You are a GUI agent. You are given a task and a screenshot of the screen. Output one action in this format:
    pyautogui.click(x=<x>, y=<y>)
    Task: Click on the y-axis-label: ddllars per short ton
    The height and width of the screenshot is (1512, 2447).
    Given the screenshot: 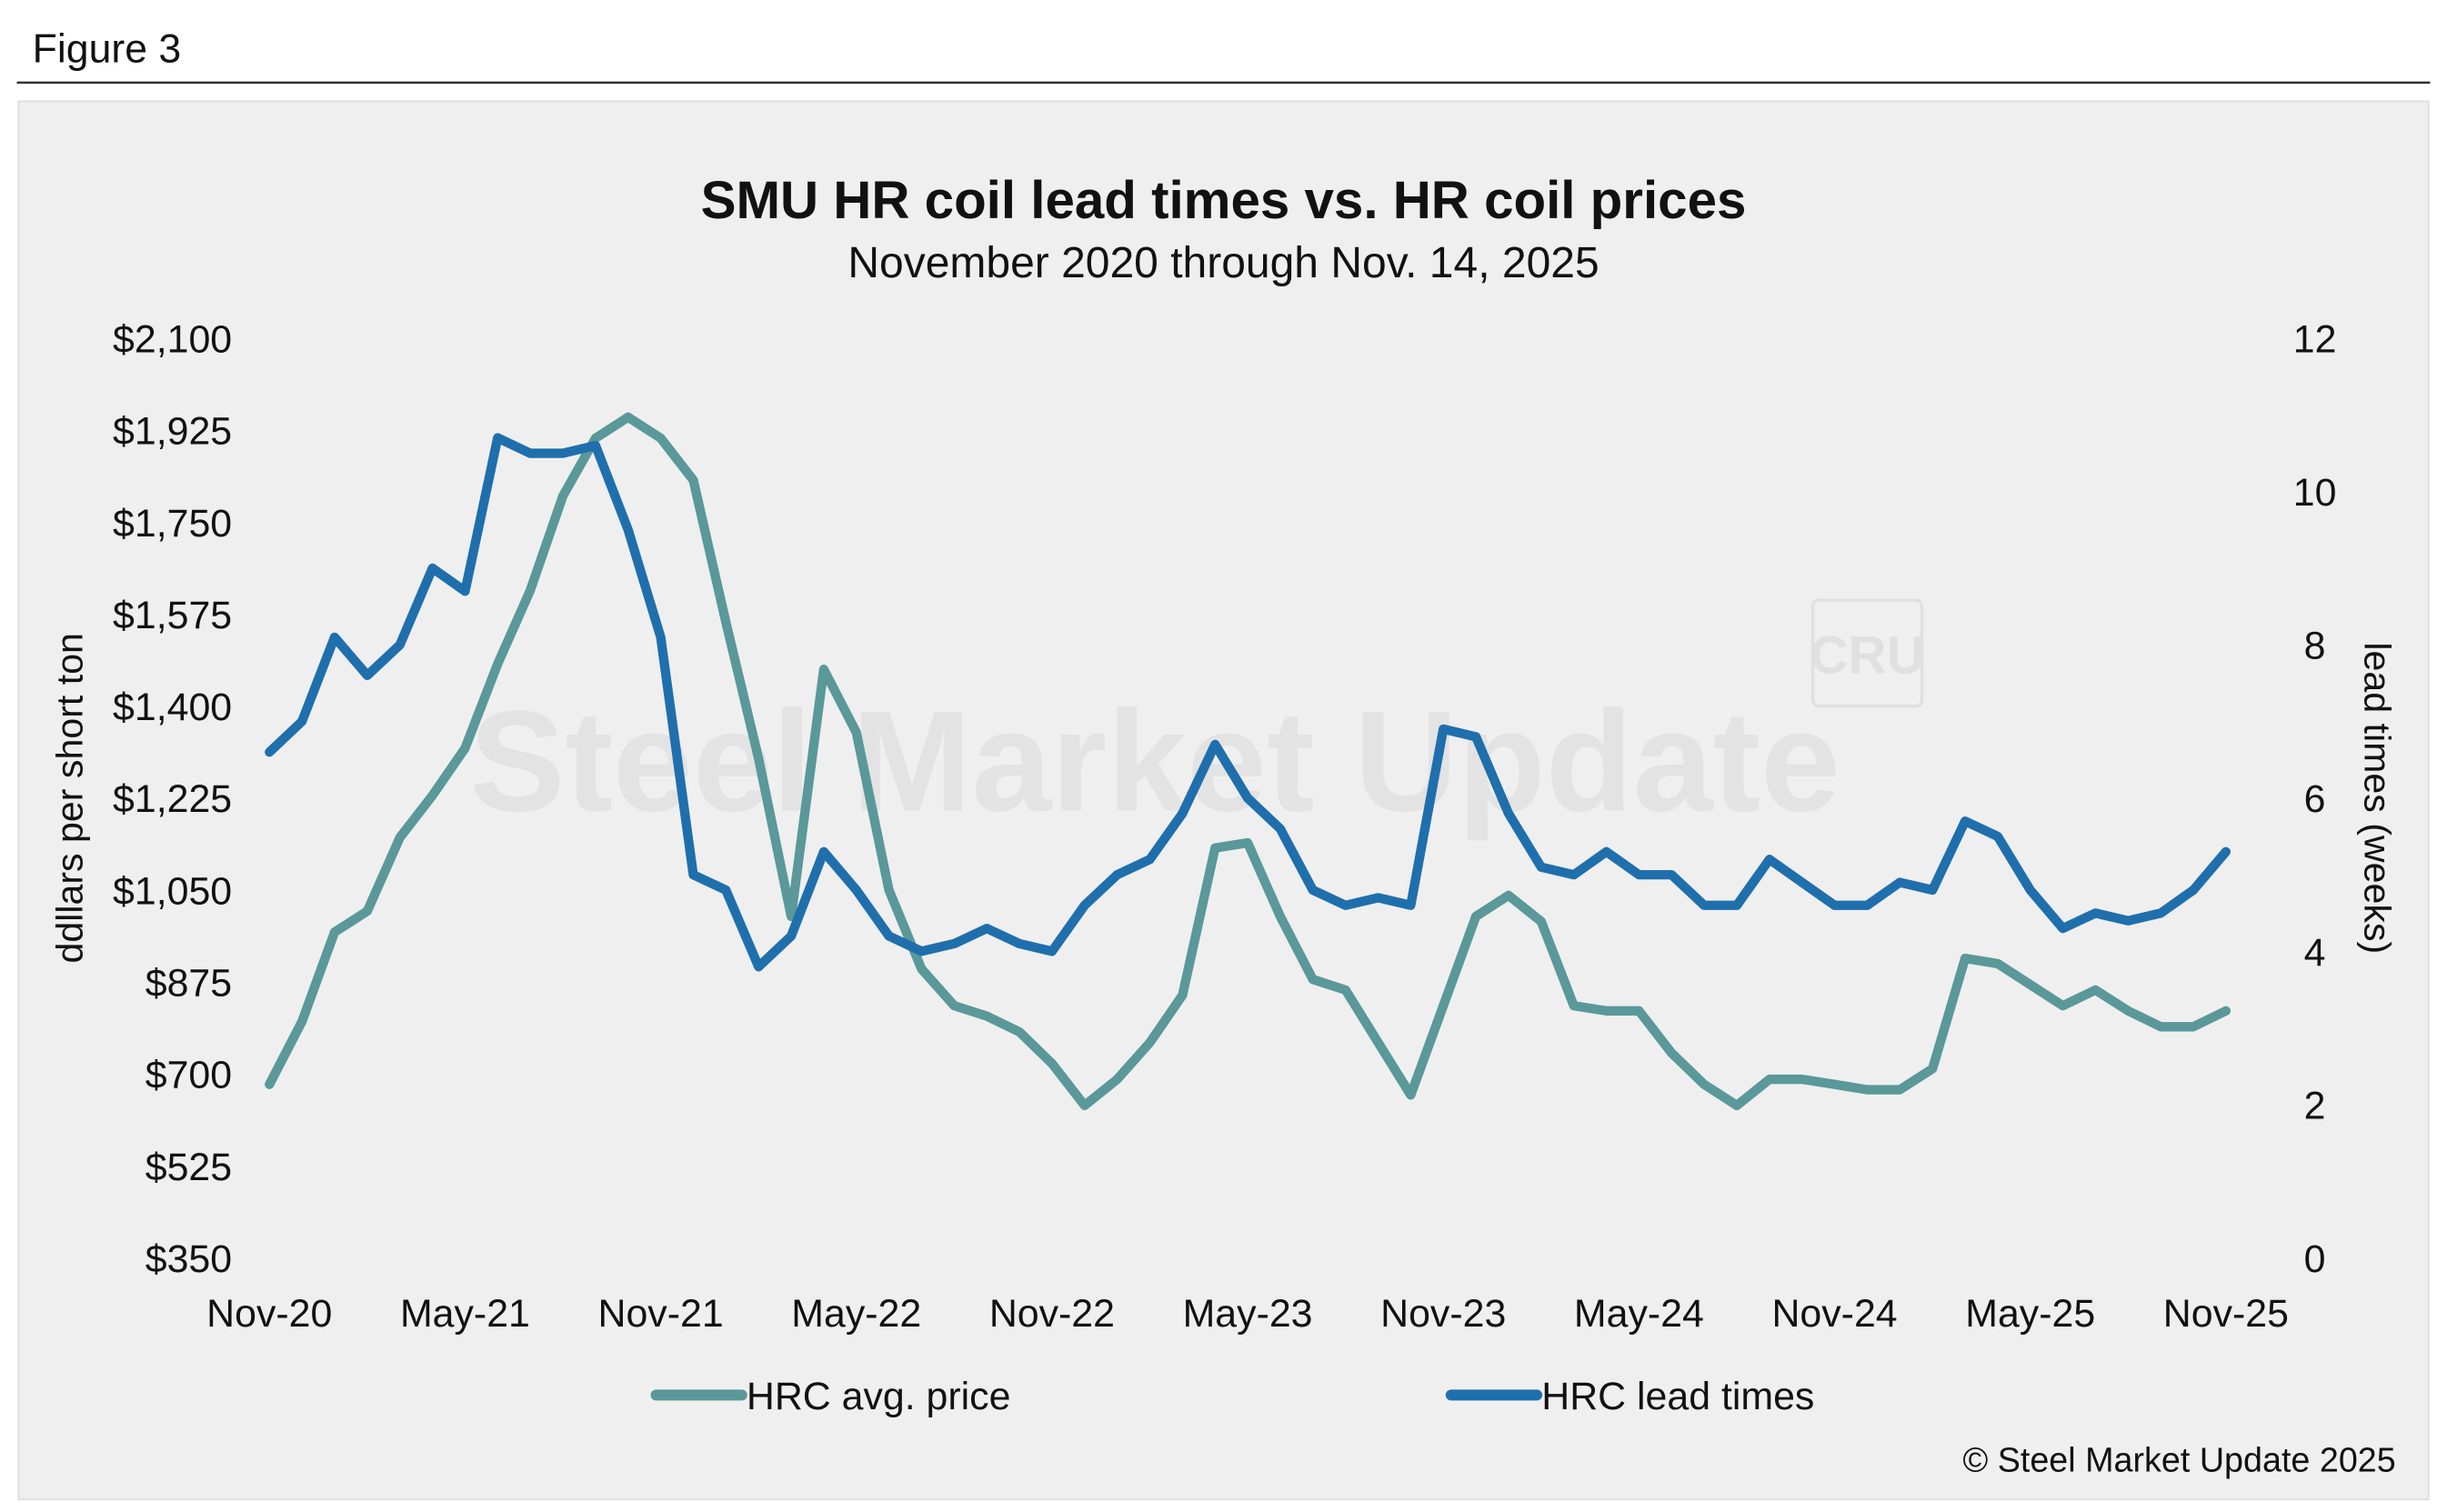 What is the action you would take?
    pyautogui.click(x=70, y=798)
    